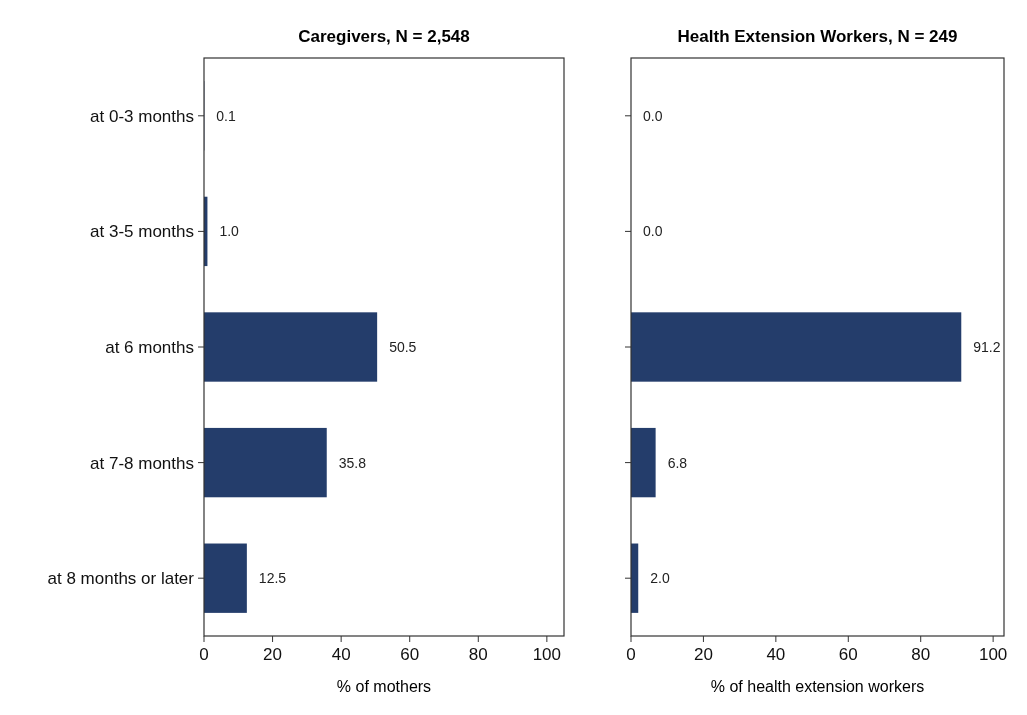  Describe the element at coordinates (149, 347) in the screenshot. I see `y-tick-label: at 6 months` at that location.